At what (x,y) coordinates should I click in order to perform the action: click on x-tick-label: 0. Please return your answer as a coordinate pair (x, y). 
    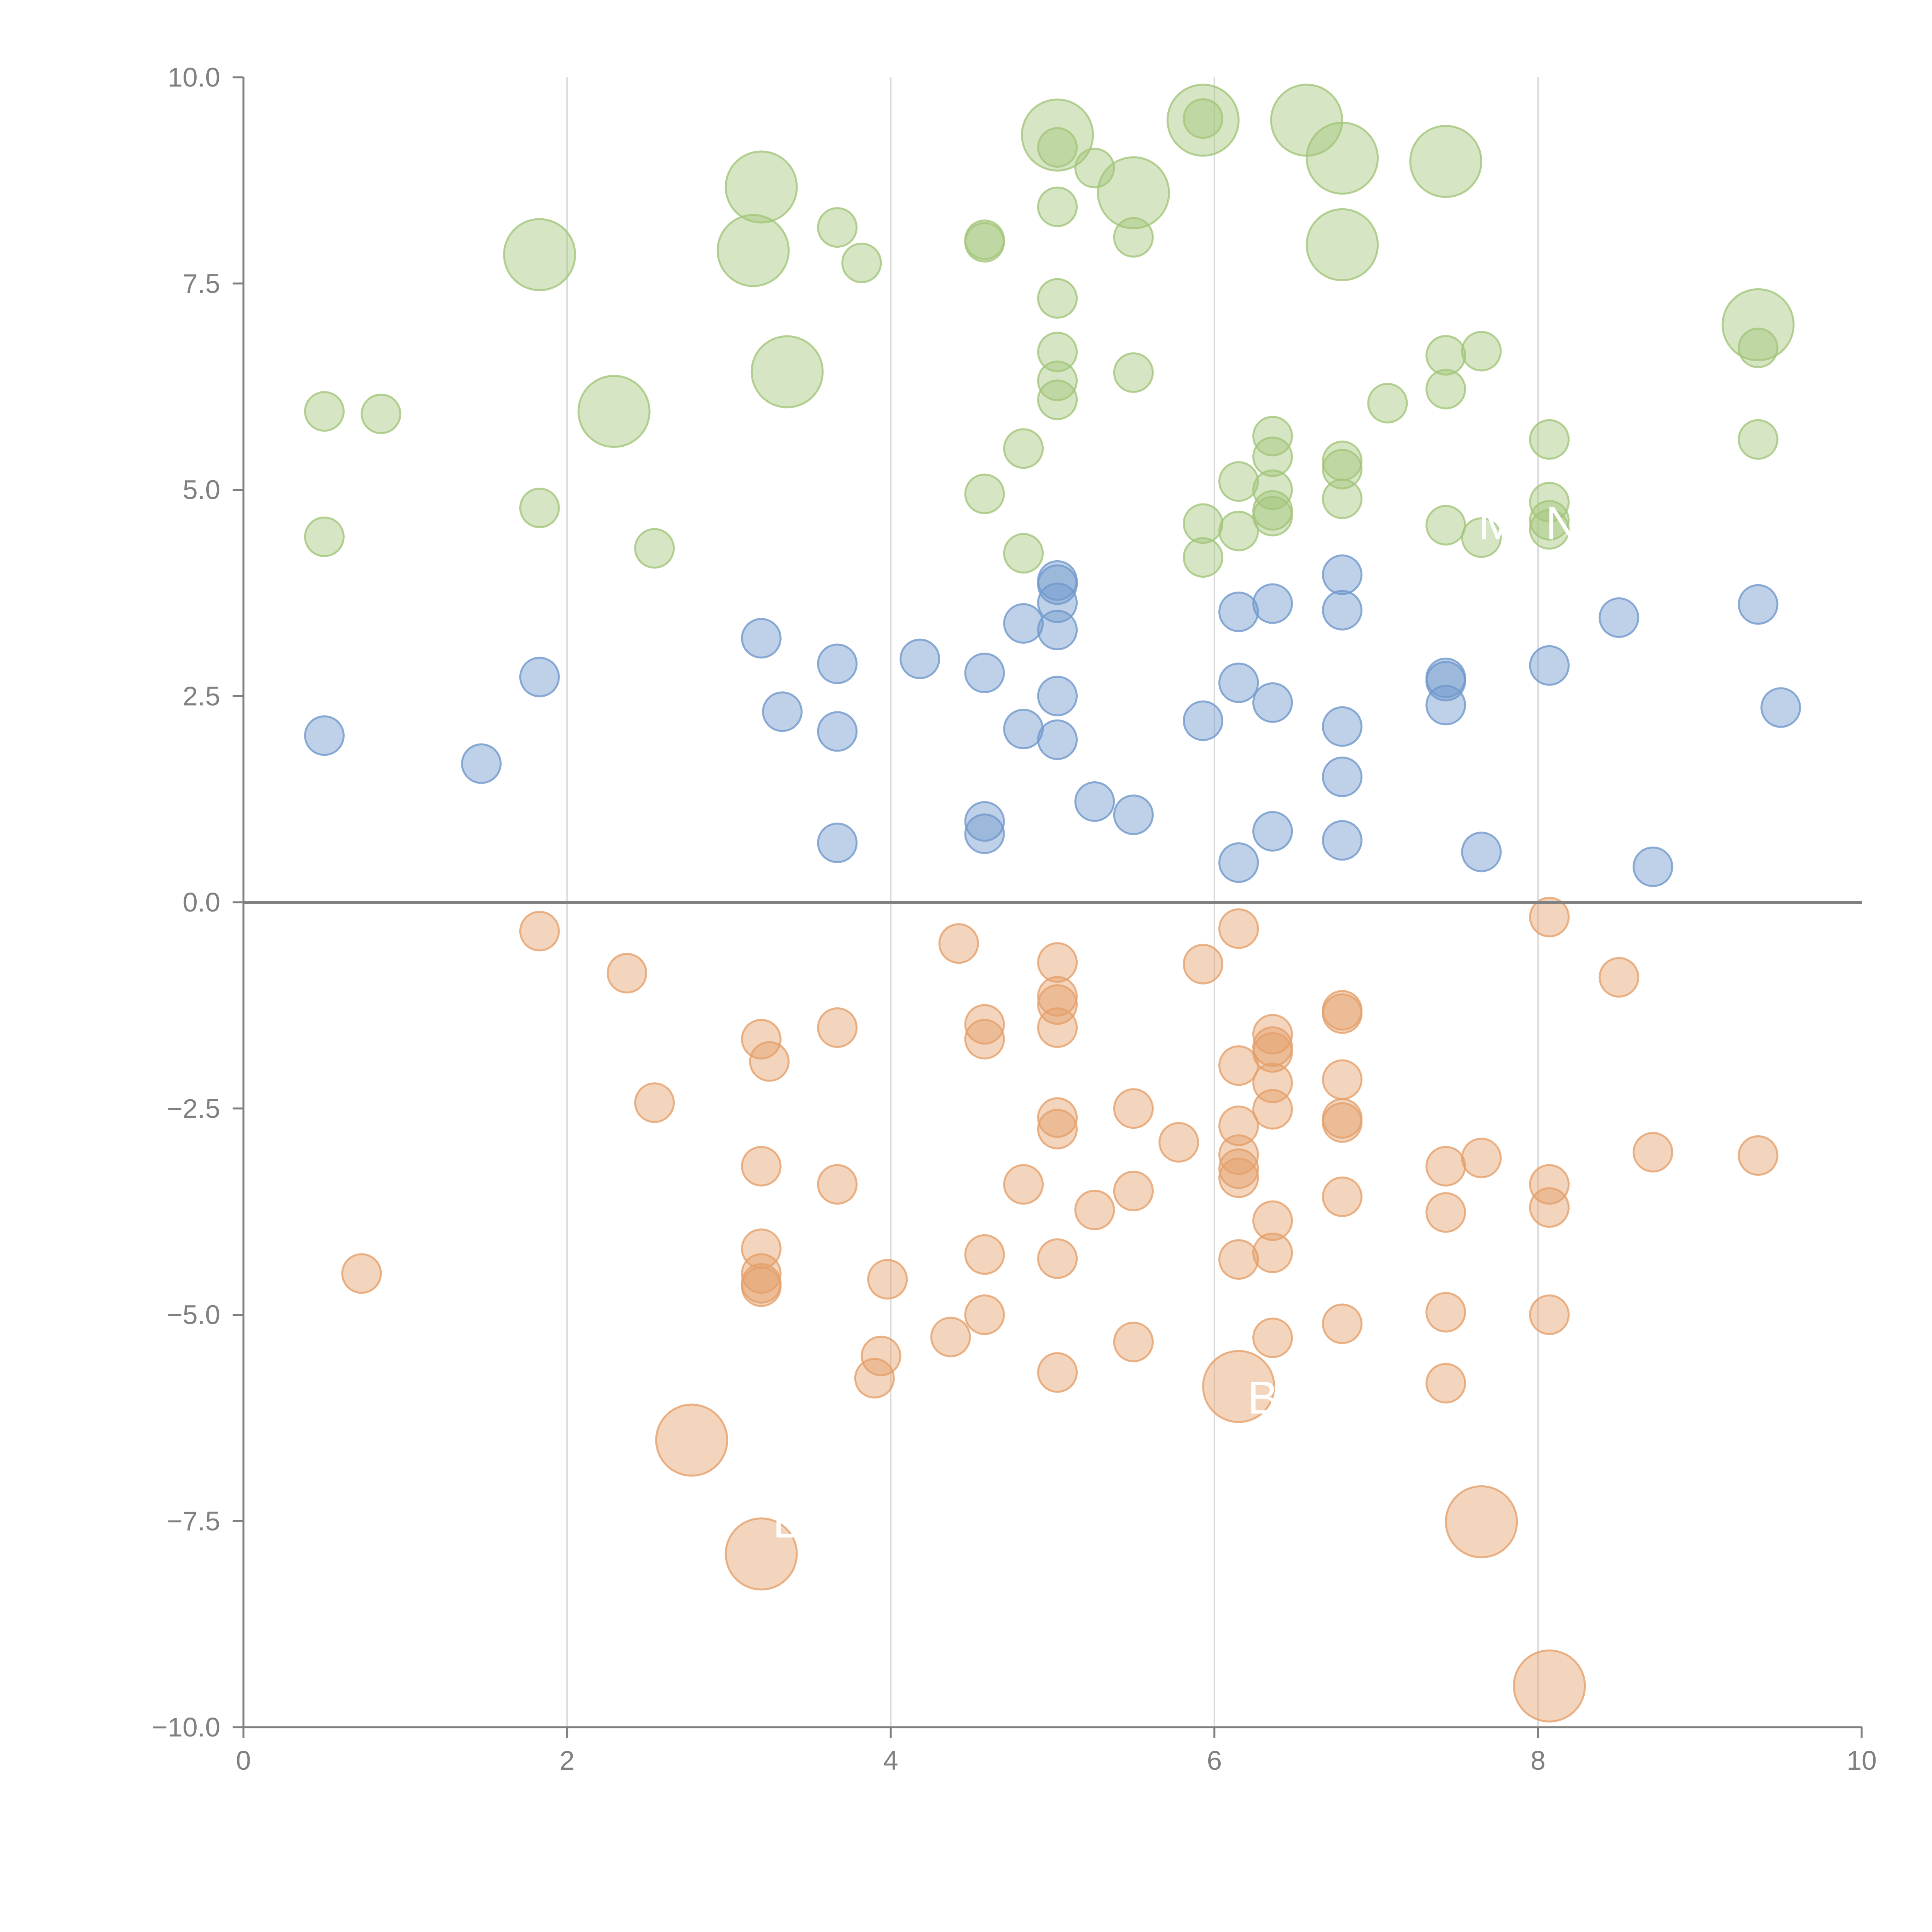
    Looking at the image, I should click on (244, 1760).